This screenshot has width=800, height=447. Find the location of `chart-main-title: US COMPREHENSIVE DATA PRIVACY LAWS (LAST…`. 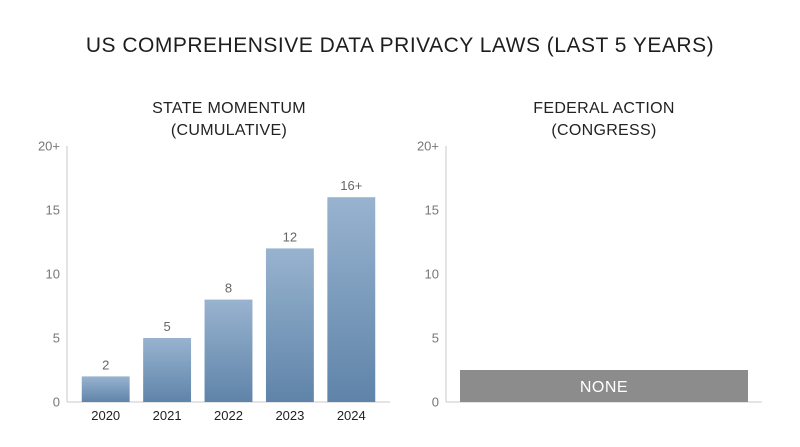

chart-main-title: US COMPREHENSIVE DATA PRIVACY LAWS (LAST… is located at coordinates (400, 45).